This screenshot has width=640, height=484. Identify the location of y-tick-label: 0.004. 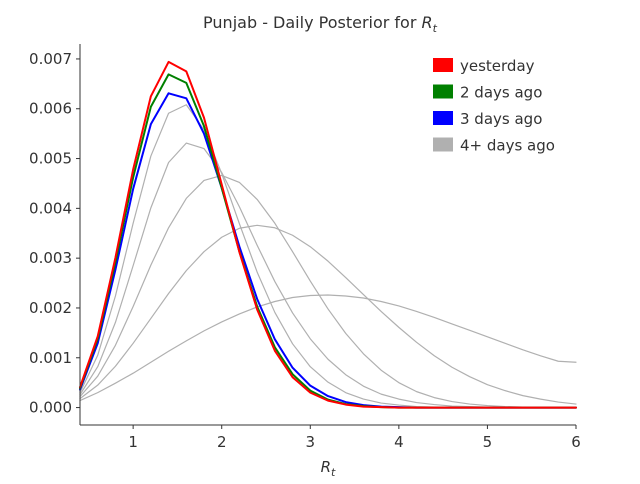
(50, 208).